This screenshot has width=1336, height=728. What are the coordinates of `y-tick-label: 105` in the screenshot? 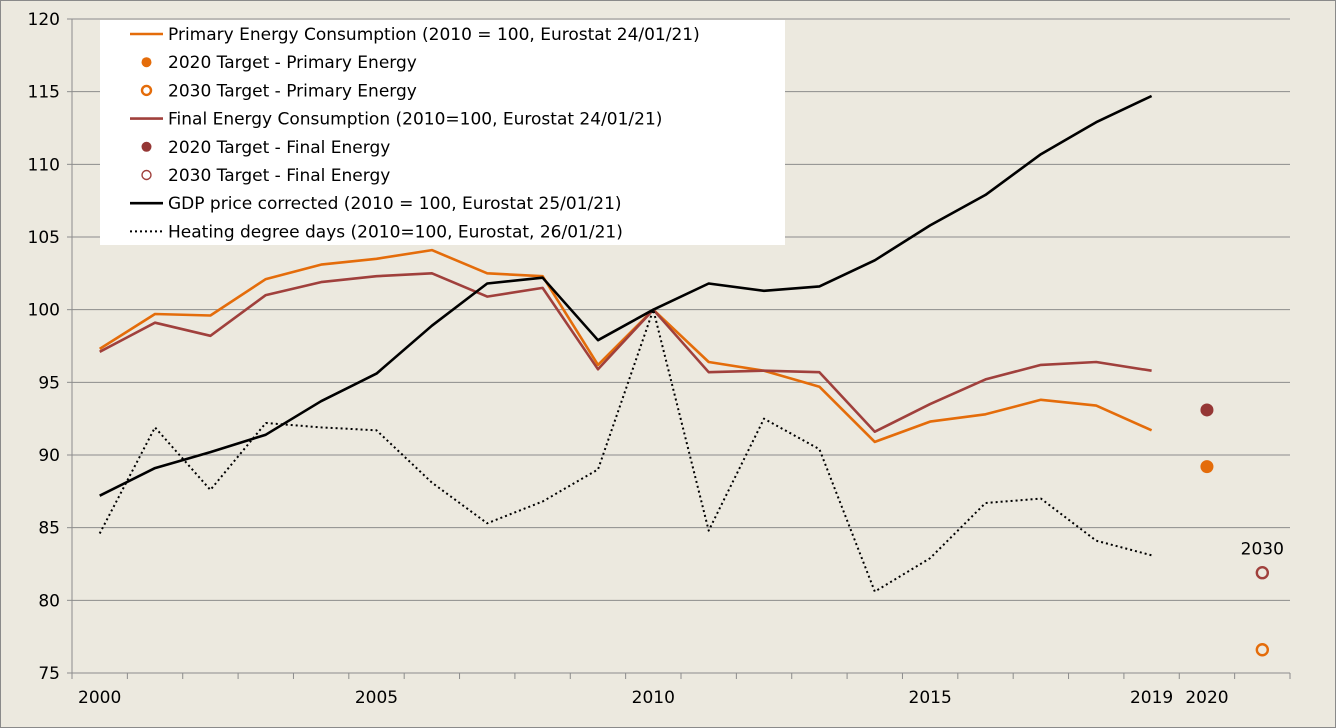 It's located at (44, 238).